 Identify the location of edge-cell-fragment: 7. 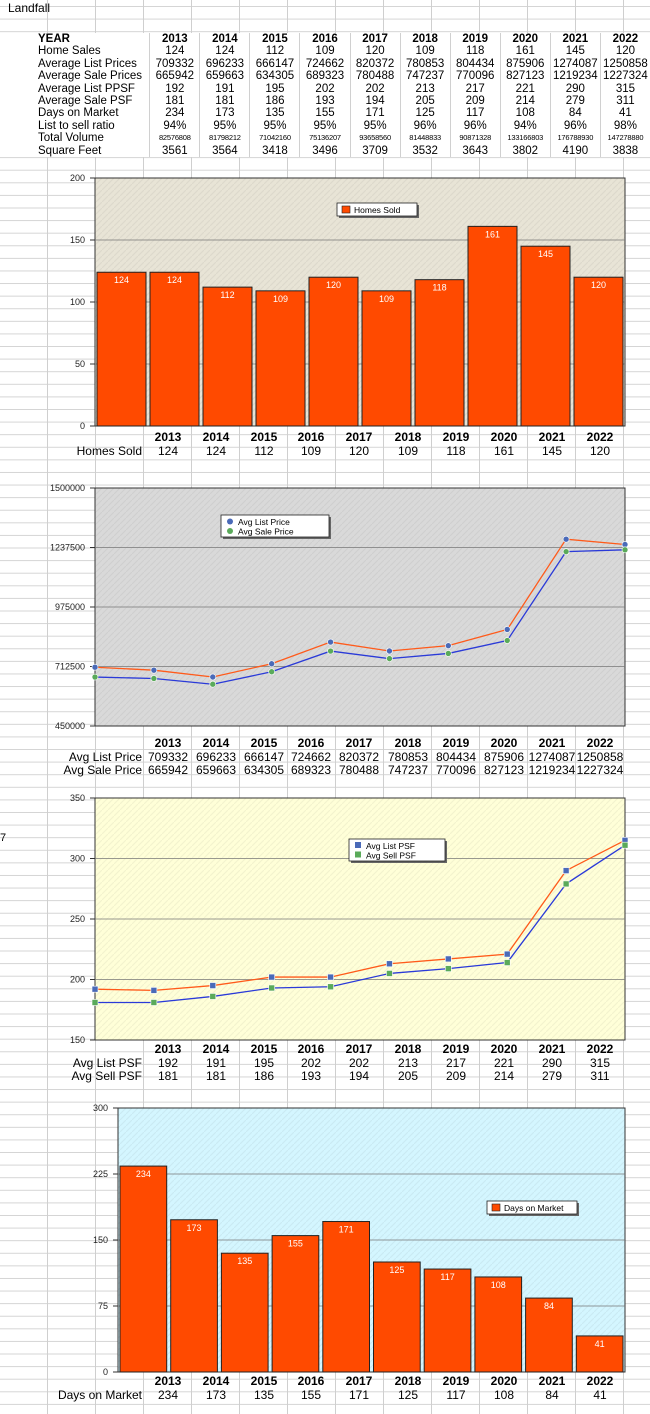
(3, 838).